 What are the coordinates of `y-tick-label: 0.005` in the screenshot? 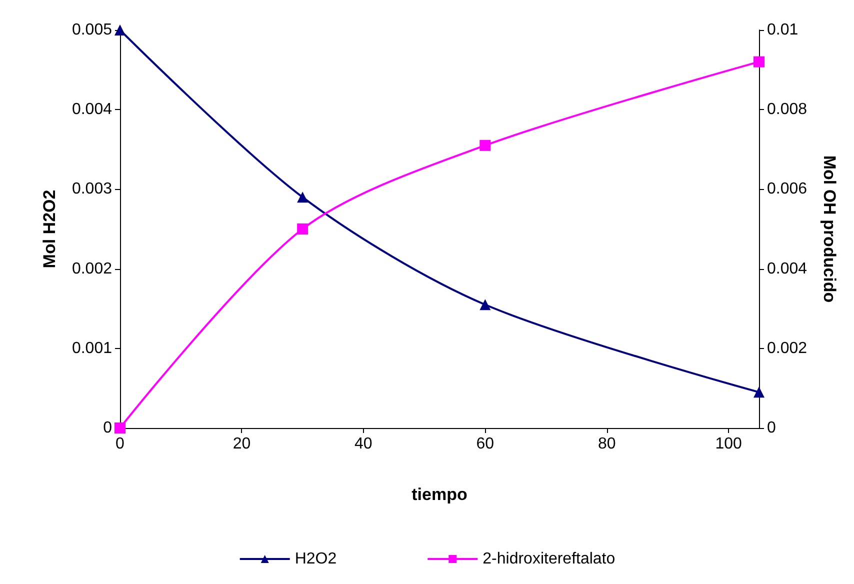 It's located at (92, 30).